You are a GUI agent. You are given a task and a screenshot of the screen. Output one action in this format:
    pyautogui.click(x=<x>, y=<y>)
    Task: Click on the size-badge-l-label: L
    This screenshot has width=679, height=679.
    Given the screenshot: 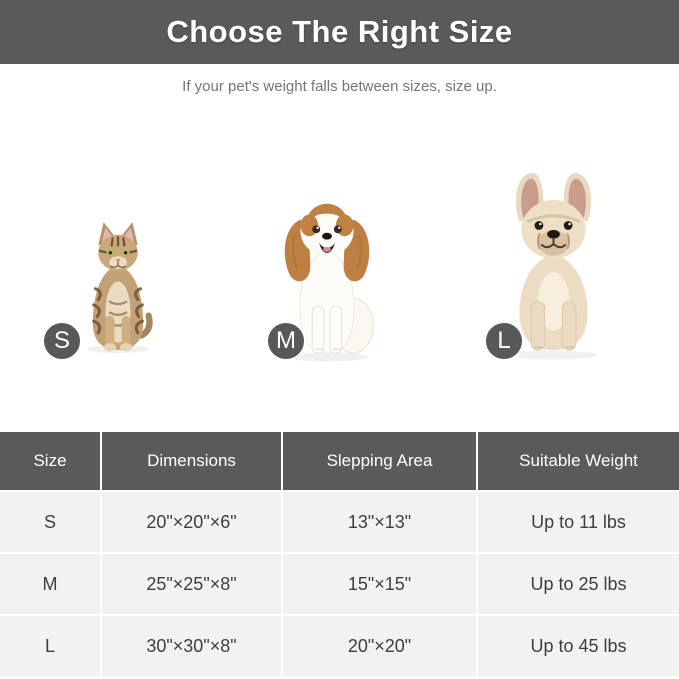 What is the action you would take?
    pyautogui.click(x=504, y=340)
    